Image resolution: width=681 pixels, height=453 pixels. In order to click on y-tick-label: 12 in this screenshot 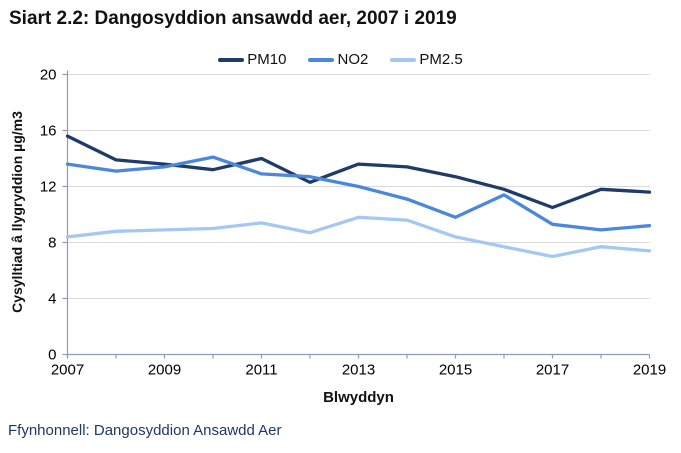, I will do `click(48, 187)`.